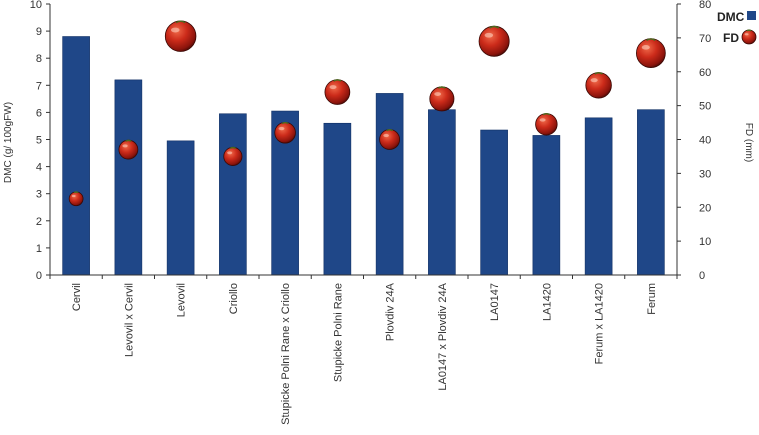 This screenshot has width=759, height=435. I want to click on right-tick-label: 60, so click(705, 73).